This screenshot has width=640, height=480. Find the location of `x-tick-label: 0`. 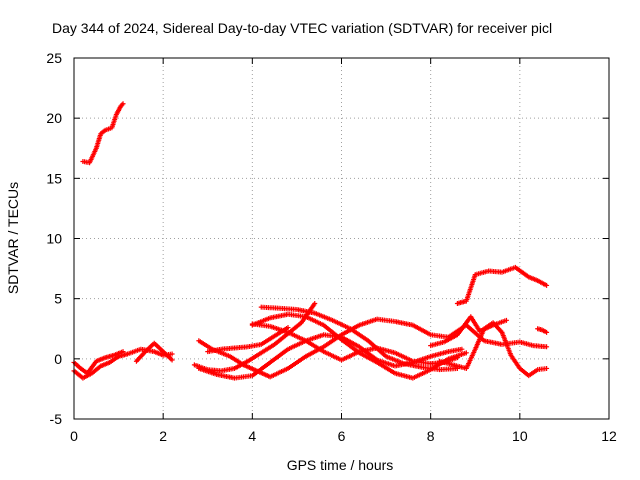

x-tick-label: 0 is located at coordinates (74, 436).